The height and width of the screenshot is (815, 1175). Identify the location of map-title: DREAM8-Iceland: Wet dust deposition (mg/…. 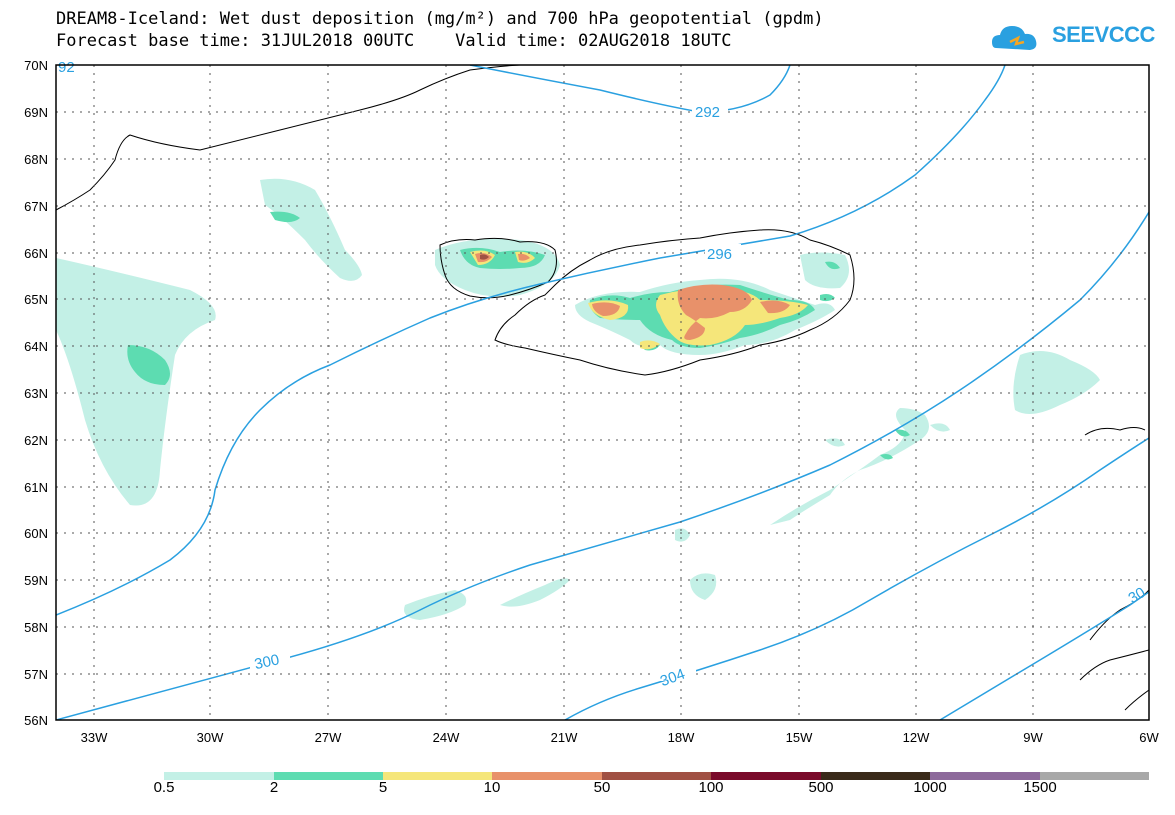
(440, 19).